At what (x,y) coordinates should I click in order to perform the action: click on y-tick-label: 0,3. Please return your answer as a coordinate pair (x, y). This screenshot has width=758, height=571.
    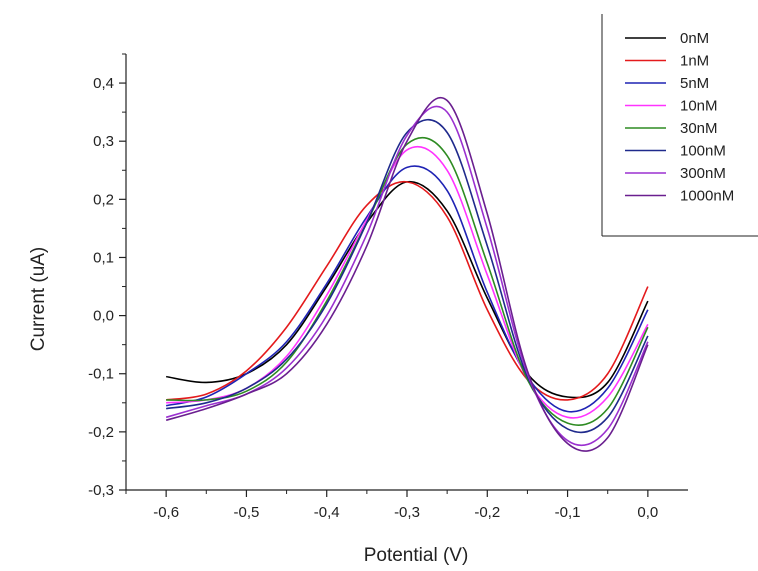
    Looking at the image, I should click on (103, 141).